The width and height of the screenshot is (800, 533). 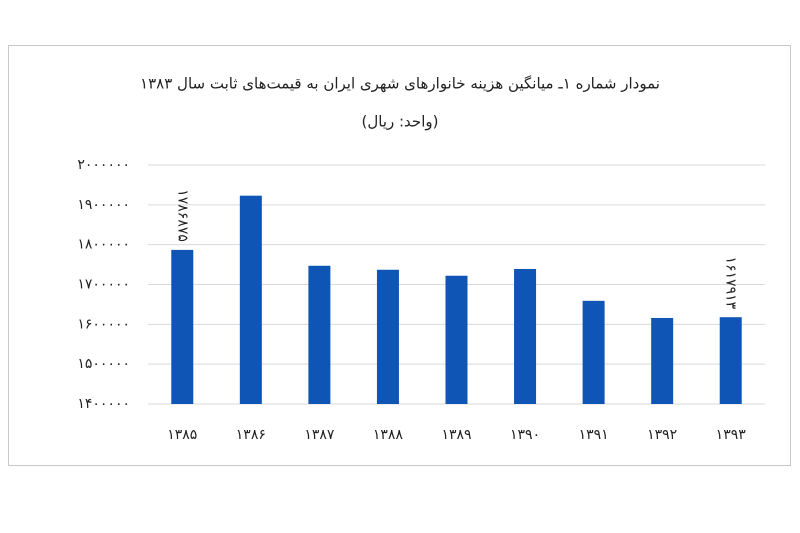 I want to click on chart-subtitle: (واحد: ریال), so click(x=400, y=122).